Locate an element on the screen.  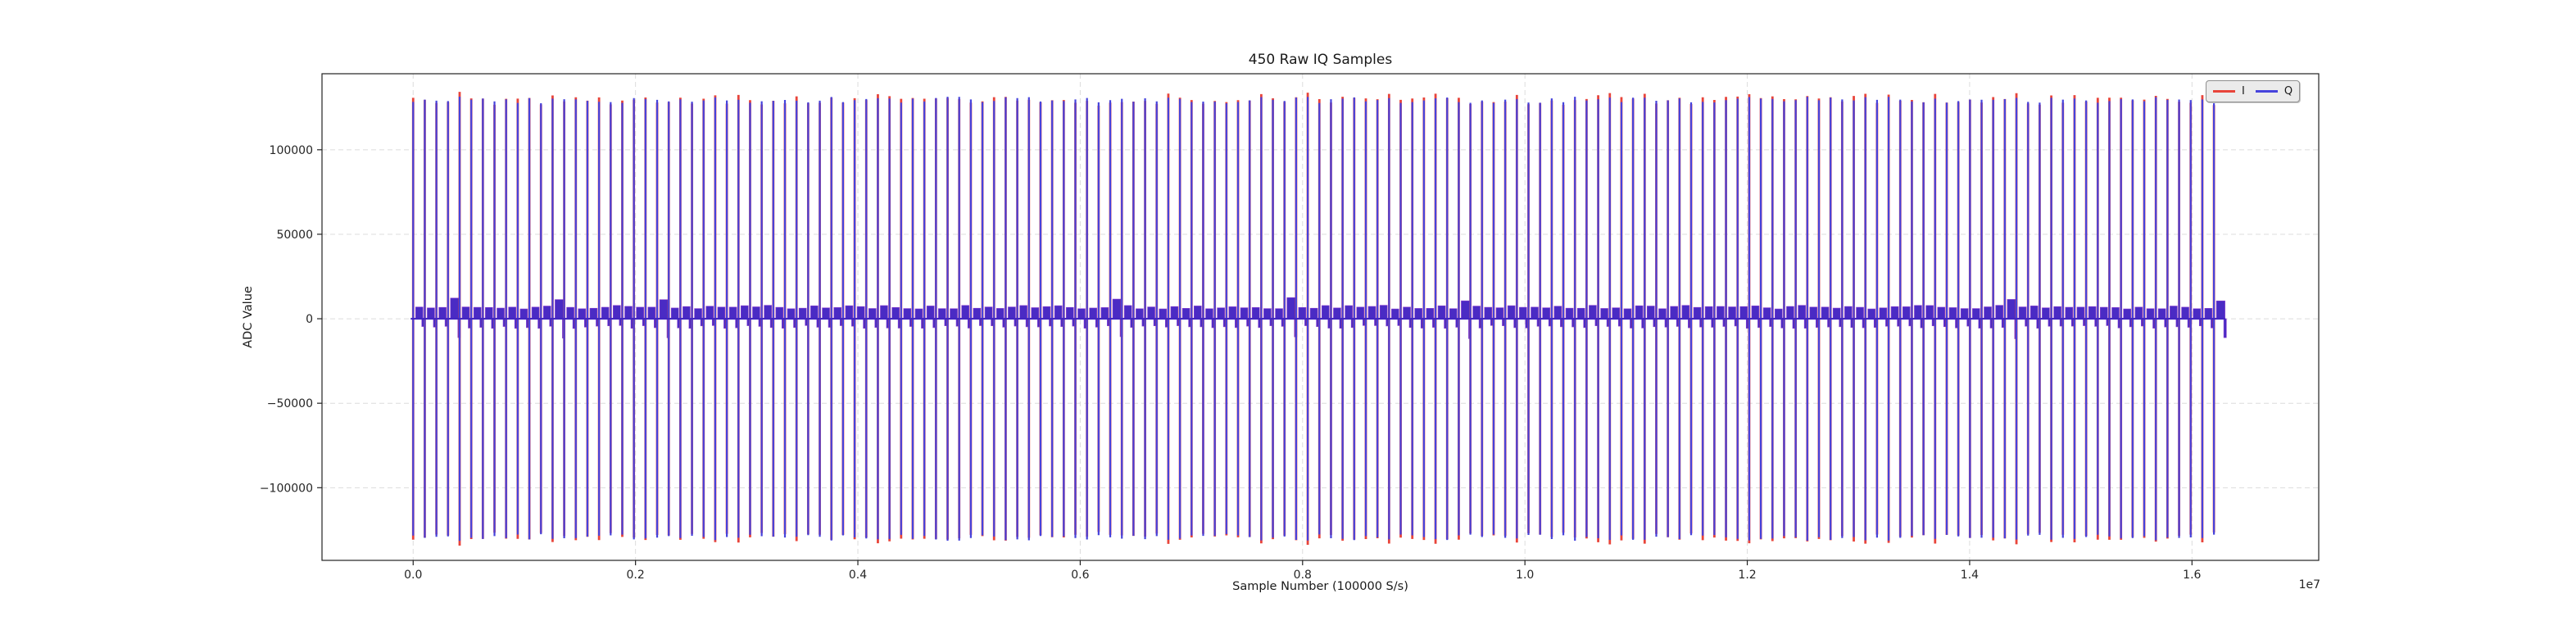
legend: I Q is located at coordinates (2253, 91).